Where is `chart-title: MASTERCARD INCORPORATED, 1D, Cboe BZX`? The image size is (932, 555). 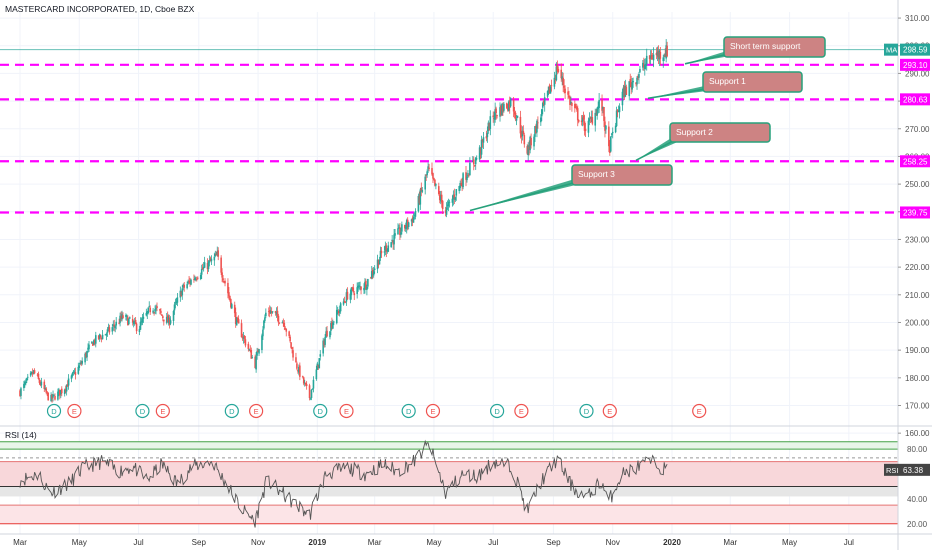
chart-title: MASTERCARD INCORPORATED, 1D, Cboe BZX is located at coordinates (100, 9).